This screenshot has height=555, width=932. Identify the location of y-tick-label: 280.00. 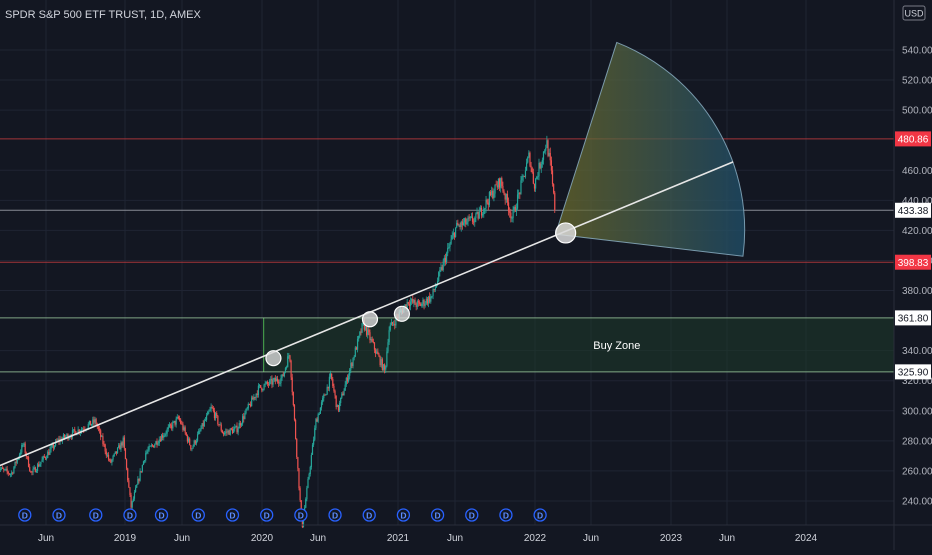
(917, 441).